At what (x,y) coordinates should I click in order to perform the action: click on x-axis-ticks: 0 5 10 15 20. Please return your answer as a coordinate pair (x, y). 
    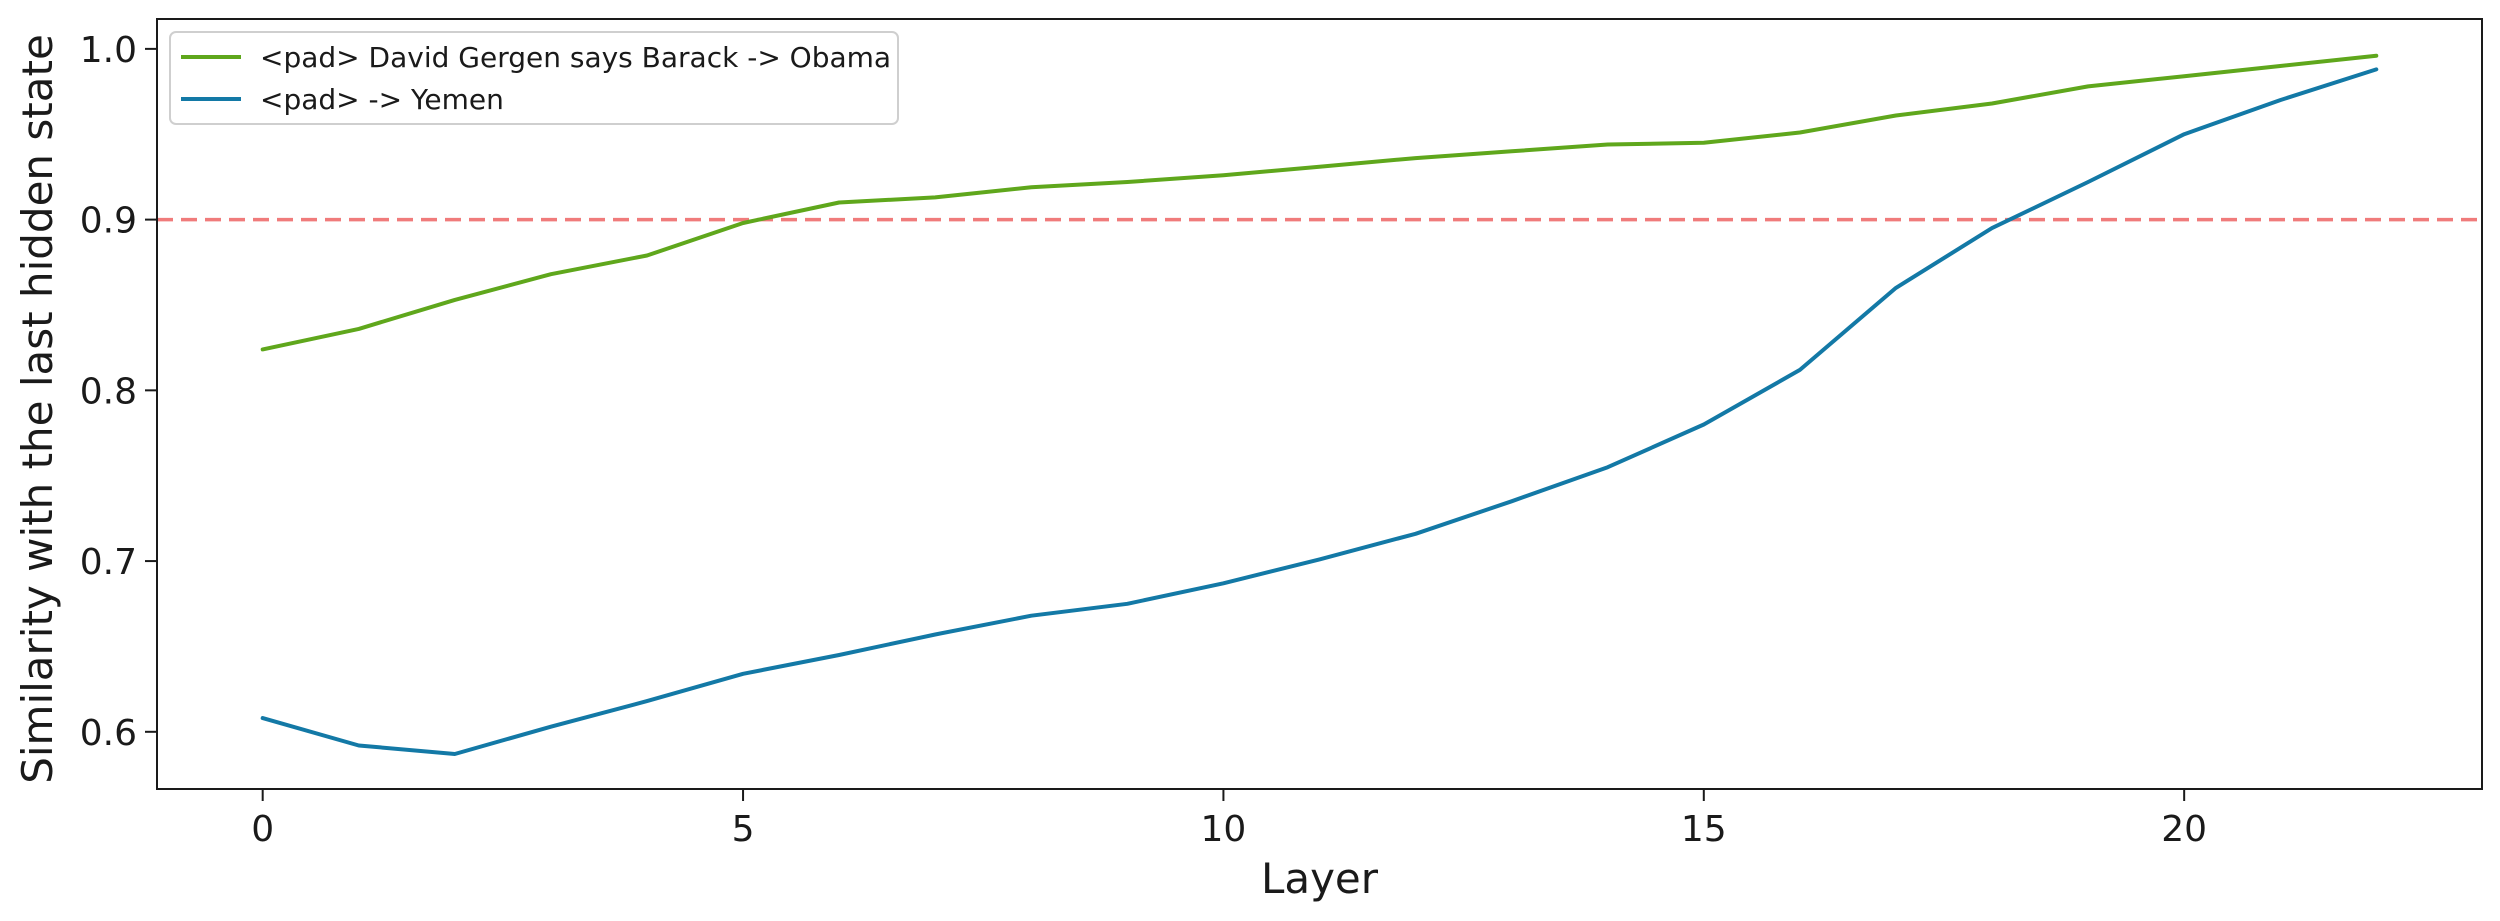
    Looking at the image, I should click on (1229, 819).